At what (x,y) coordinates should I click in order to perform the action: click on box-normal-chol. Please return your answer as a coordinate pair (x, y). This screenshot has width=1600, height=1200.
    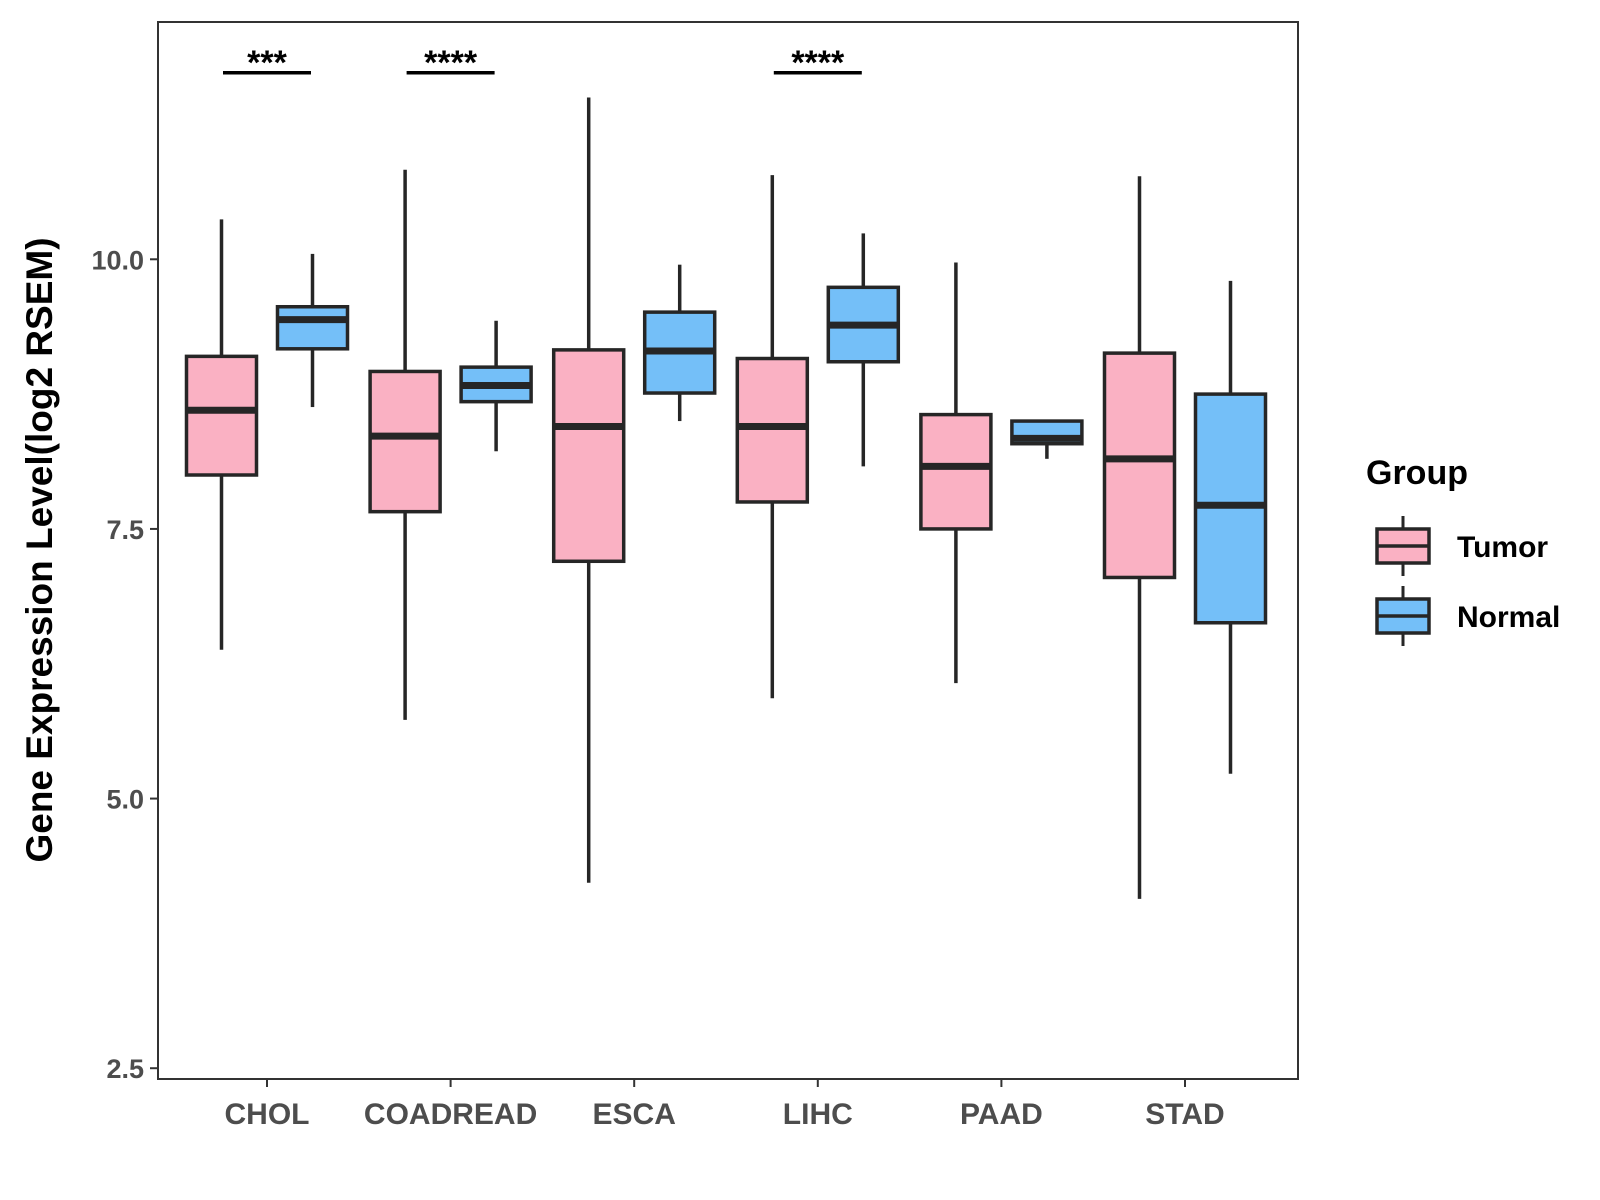
    Looking at the image, I should click on (312, 330).